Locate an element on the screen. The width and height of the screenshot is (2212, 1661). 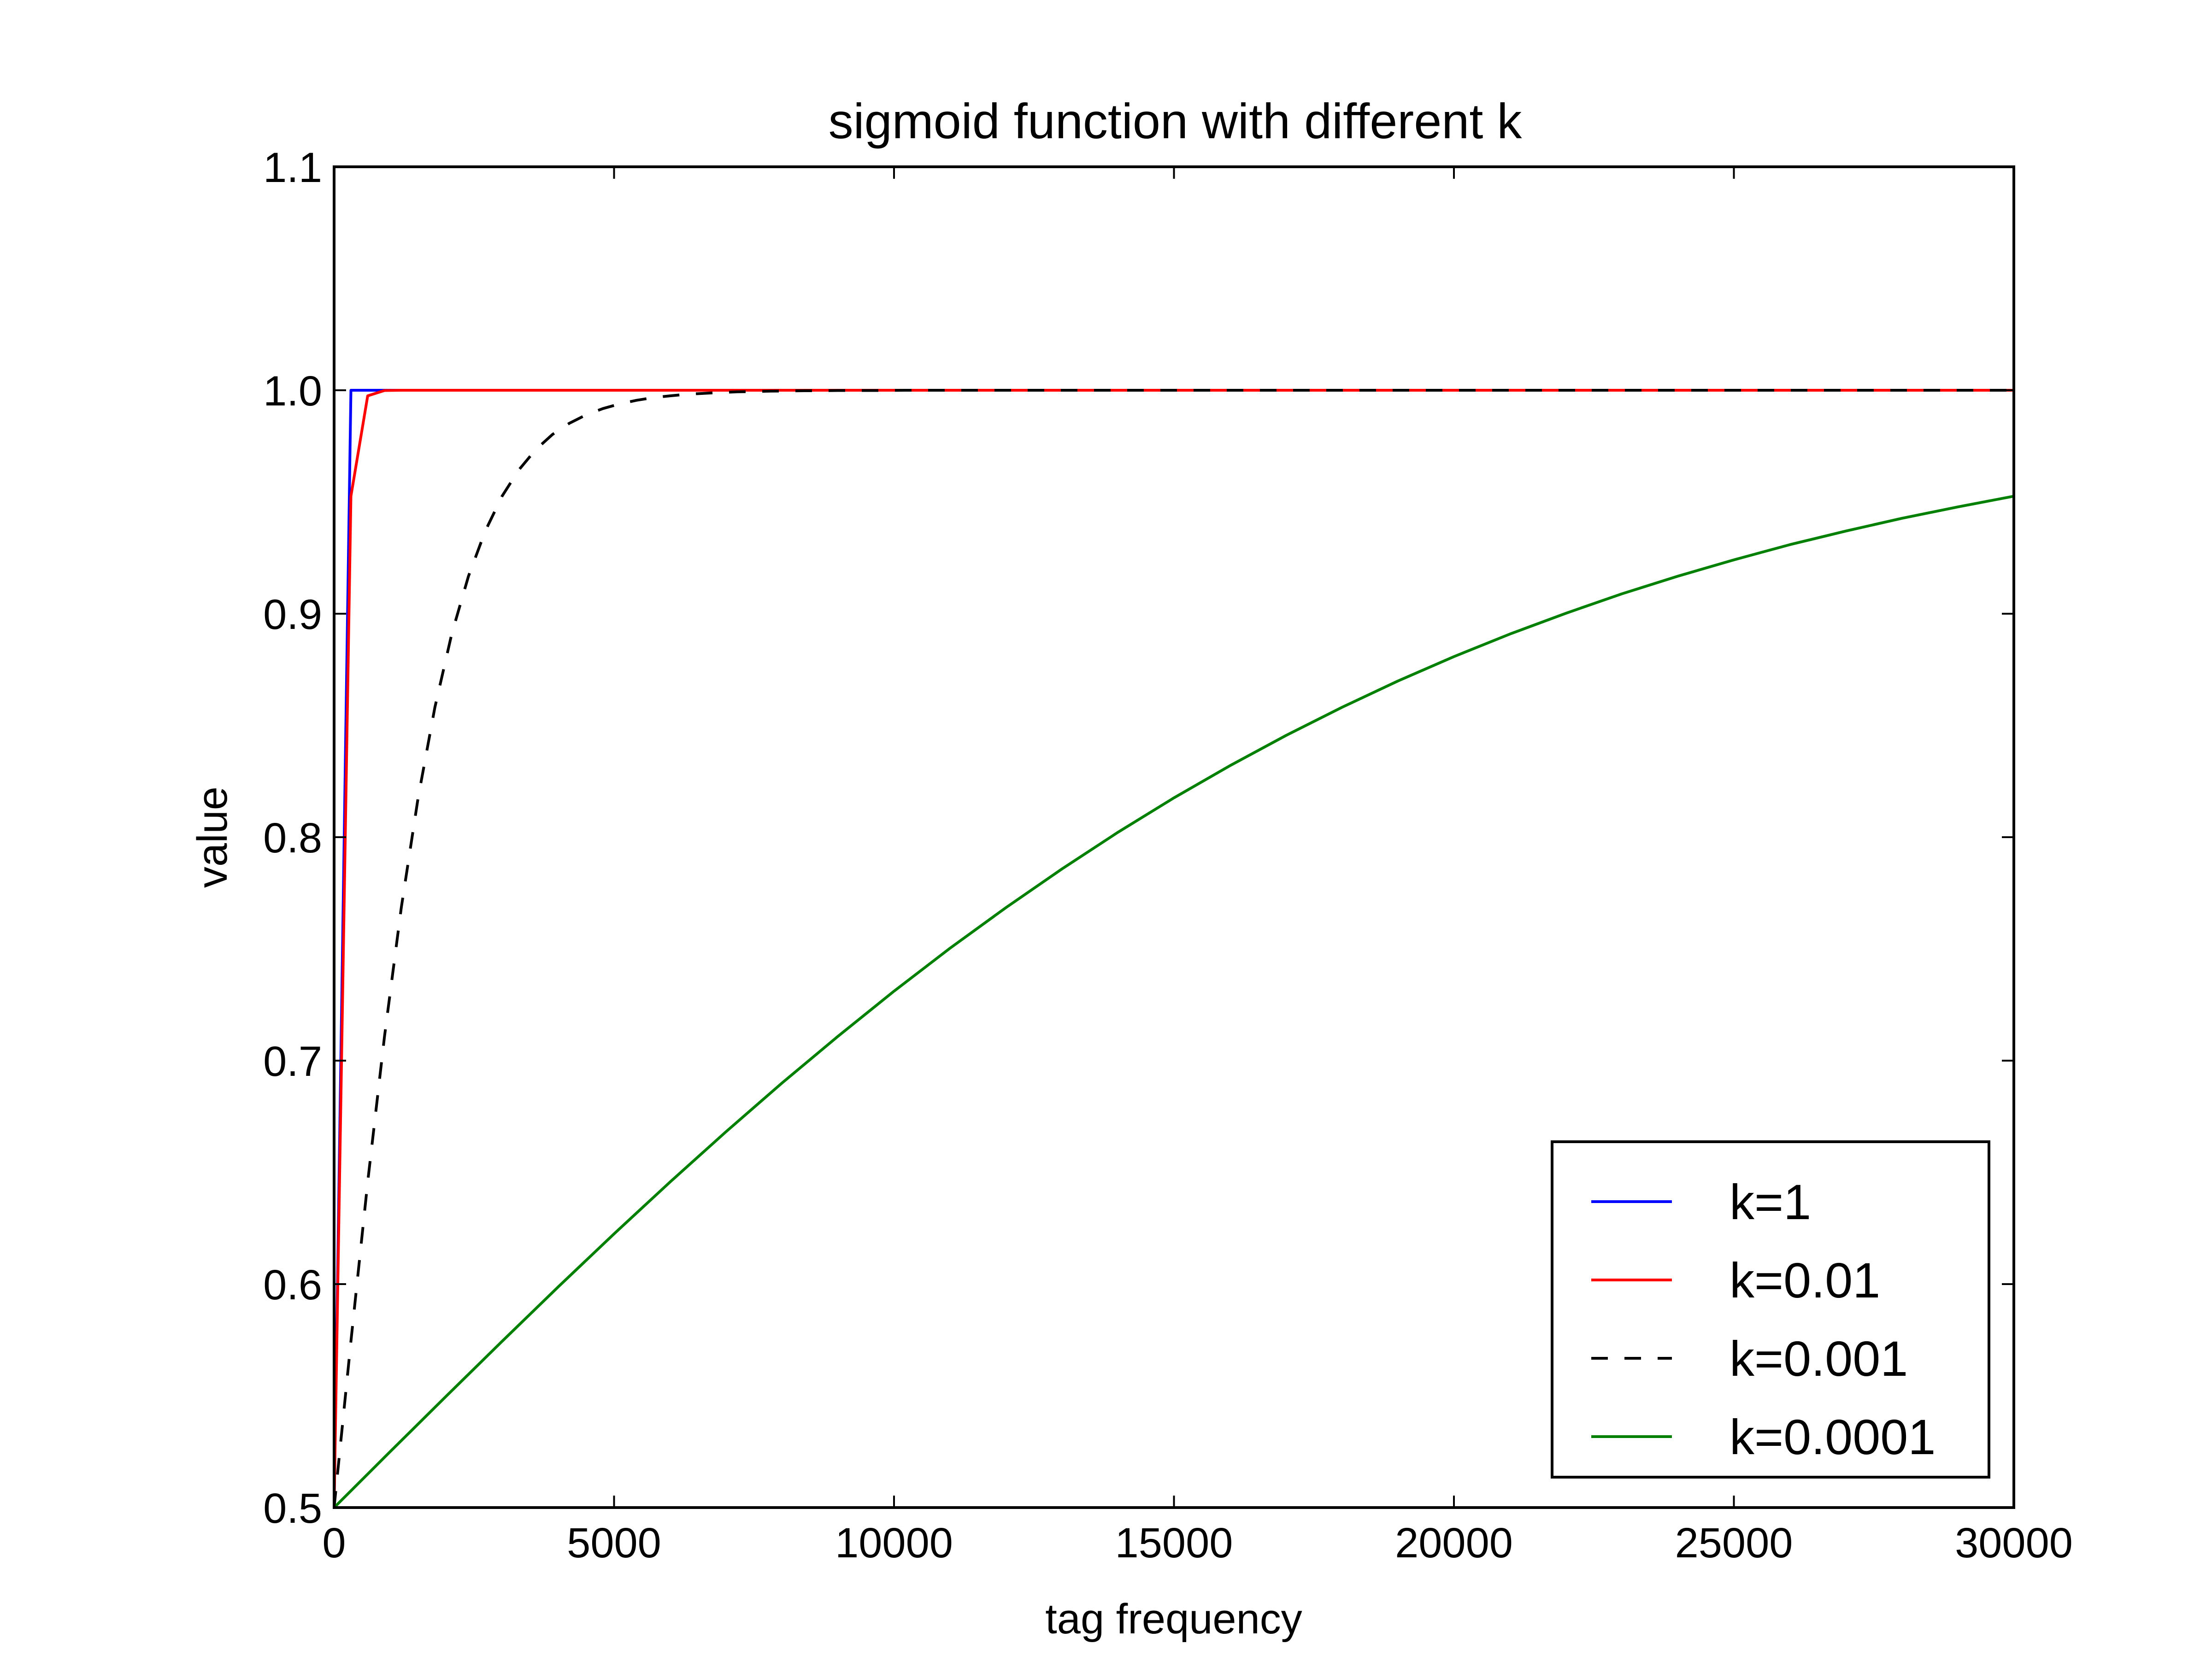
chart-title: sigmoid function with different k is located at coordinates (1176, 121).